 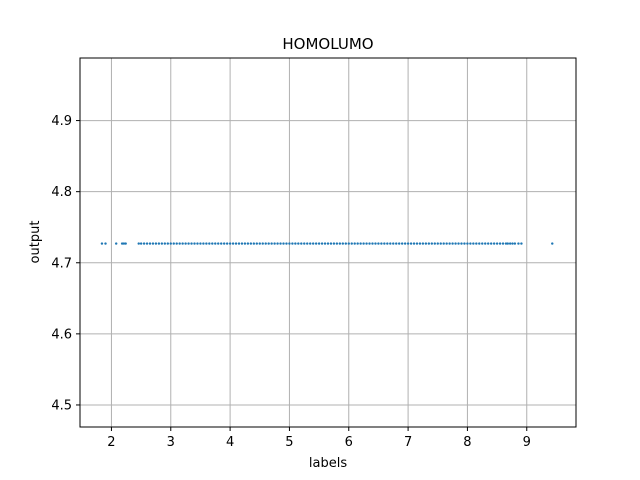 What do you see at coordinates (349, 442) in the screenshot?
I see `x-tick-label: 6` at bounding box center [349, 442].